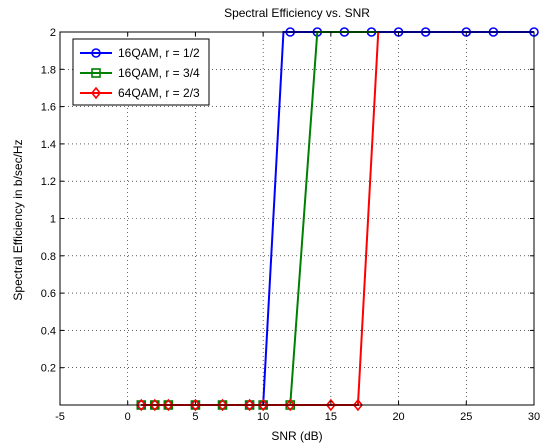 The image size is (545, 445). Describe the element at coordinates (60, 417) in the screenshot. I see `x-tick-label: -5` at that location.